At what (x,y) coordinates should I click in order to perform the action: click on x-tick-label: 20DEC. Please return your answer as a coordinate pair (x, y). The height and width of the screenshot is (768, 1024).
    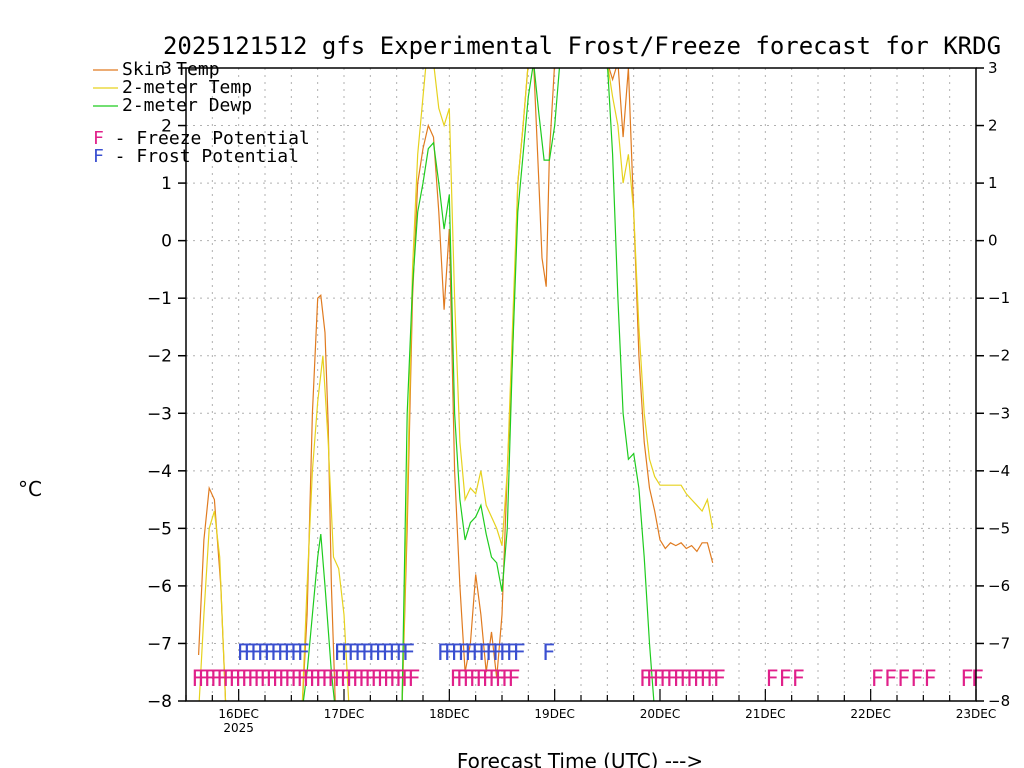
    Looking at the image, I should click on (660, 714).